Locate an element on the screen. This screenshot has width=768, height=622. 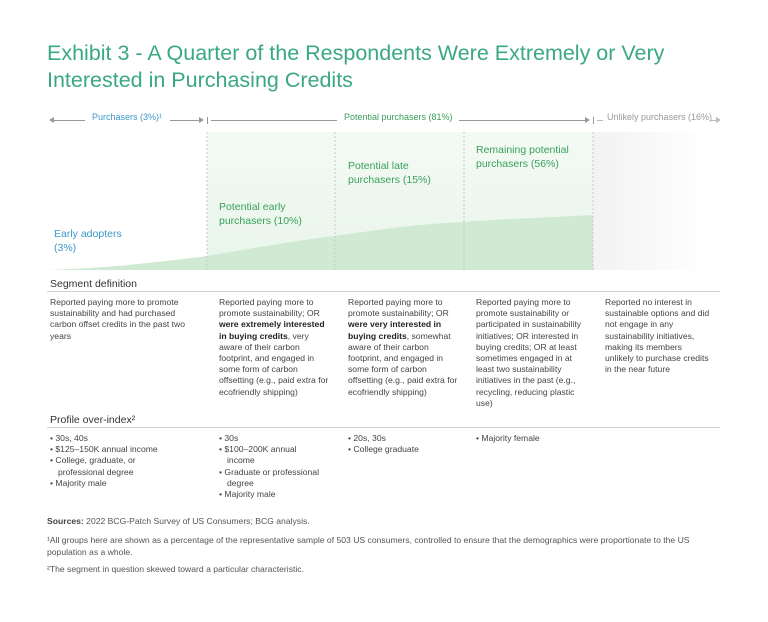
list-item: 30s is located at coordinates (269, 438).